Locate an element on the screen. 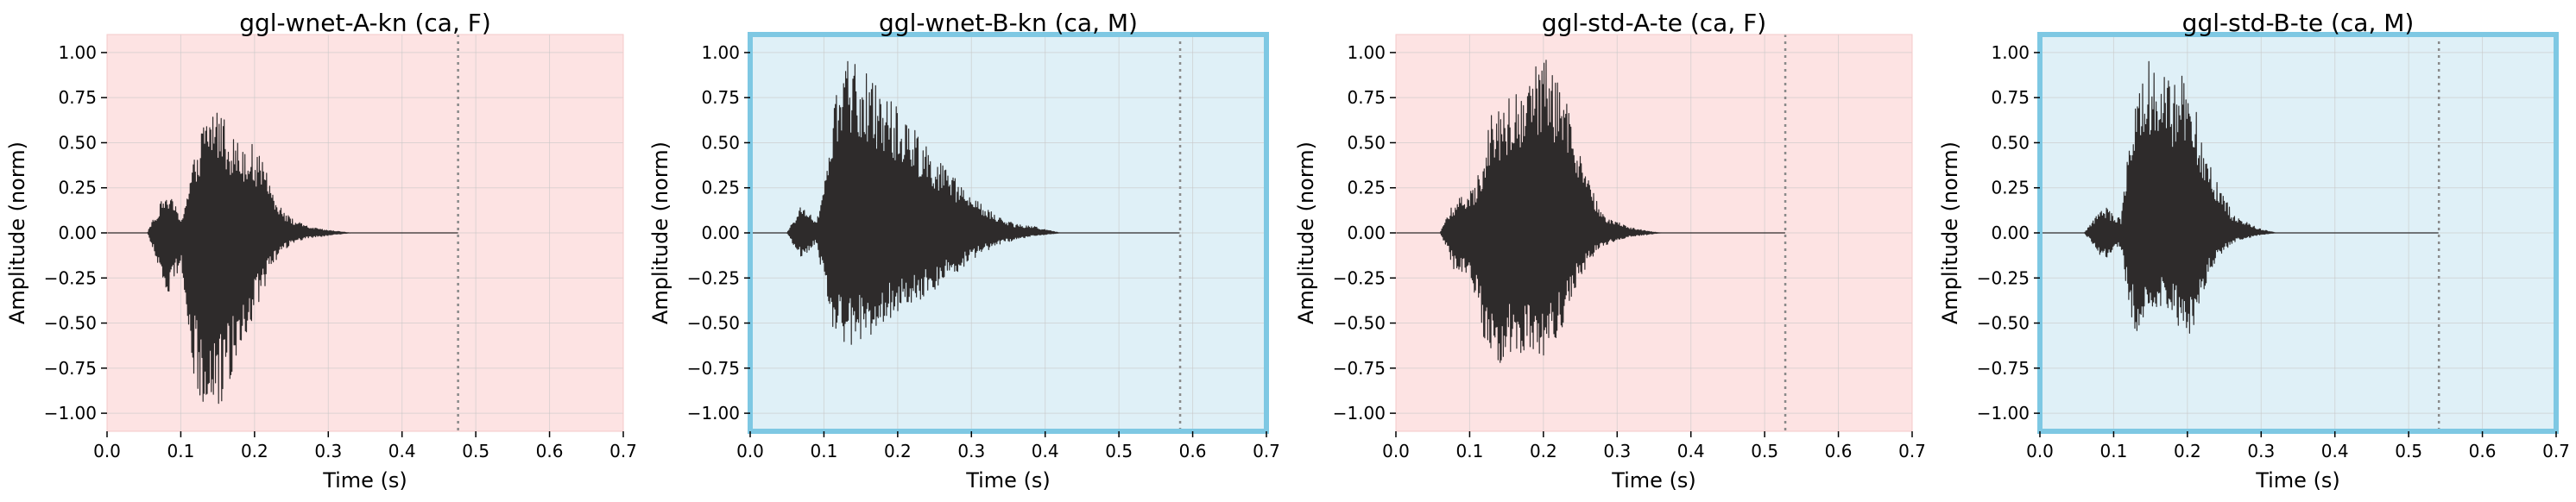  chart-title: ggl-wnet-B-kn (ca, M) is located at coordinates (1008, 23).